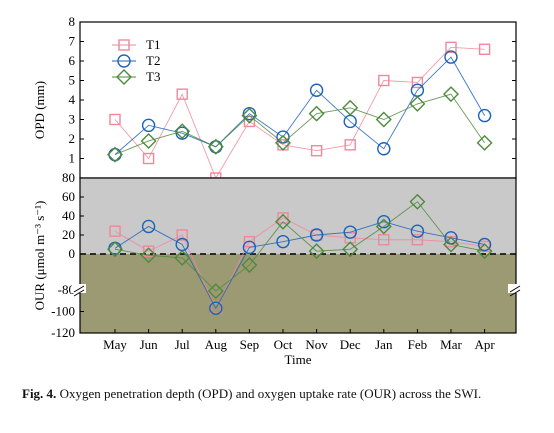 The width and height of the screenshot is (554, 433). What do you see at coordinates (72, 119) in the screenshot?
I see `opd-y-tick-label: 3` at bounding box center [72, 119].